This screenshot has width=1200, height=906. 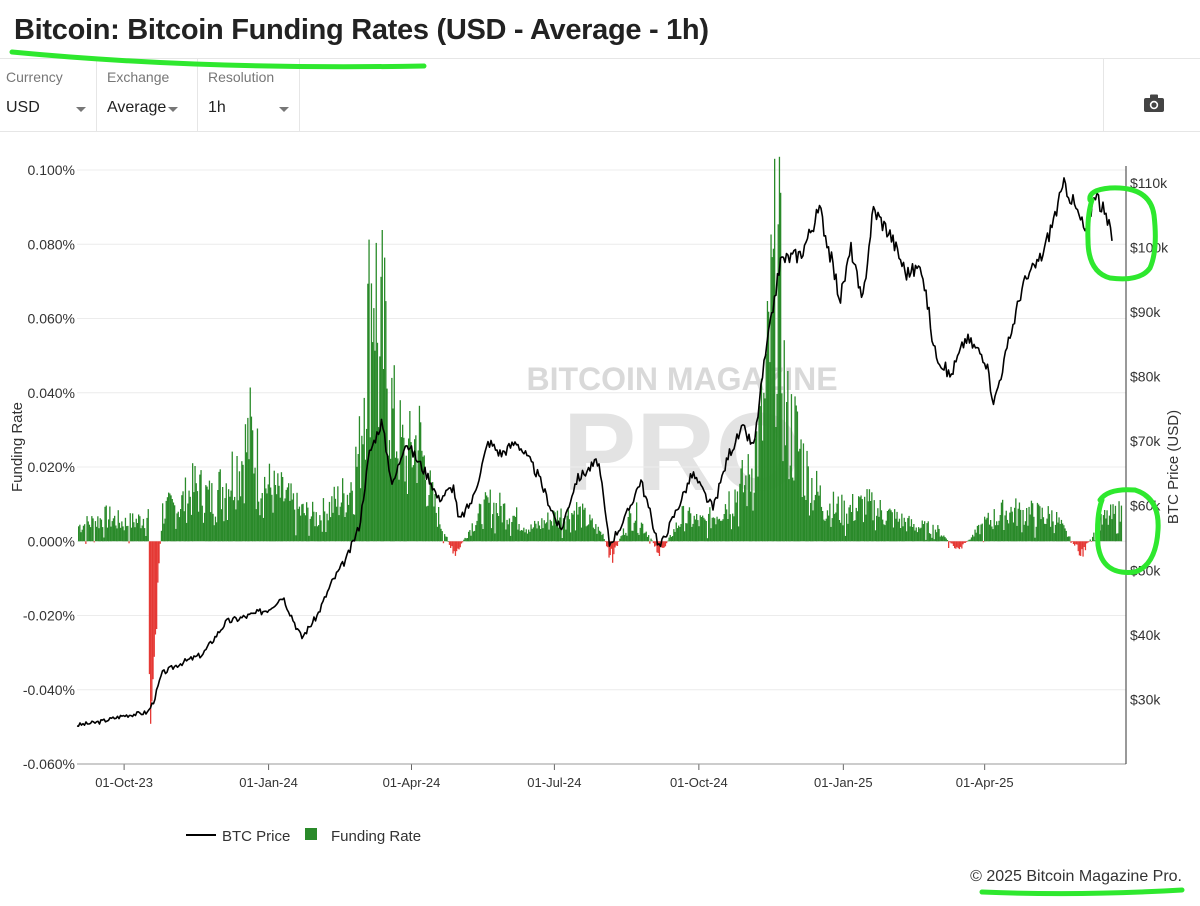 What do you see at coordinates (256, 836) in the screenshot?
I see `legend-btc-price: BTC Price` at bounding box center [256, 836].